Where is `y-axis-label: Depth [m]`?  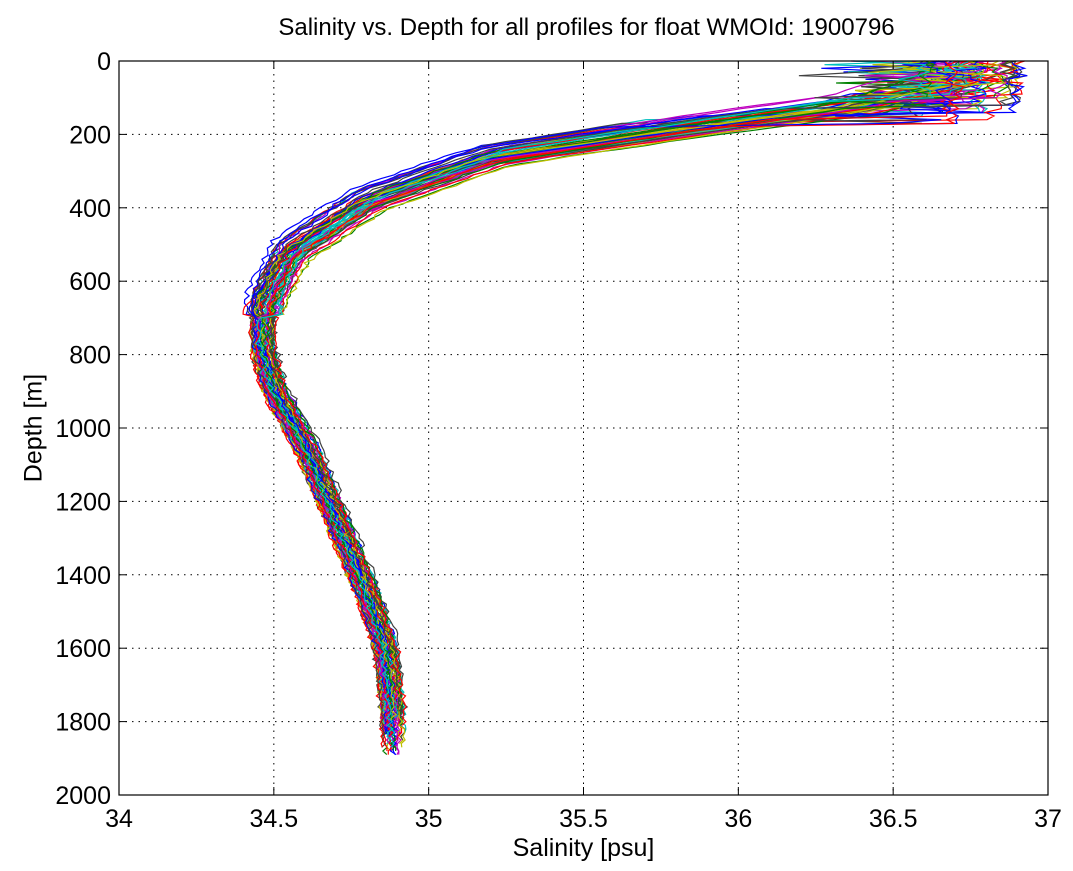
y-axis-label: Depth [m] is located at coordinates (33, 428).